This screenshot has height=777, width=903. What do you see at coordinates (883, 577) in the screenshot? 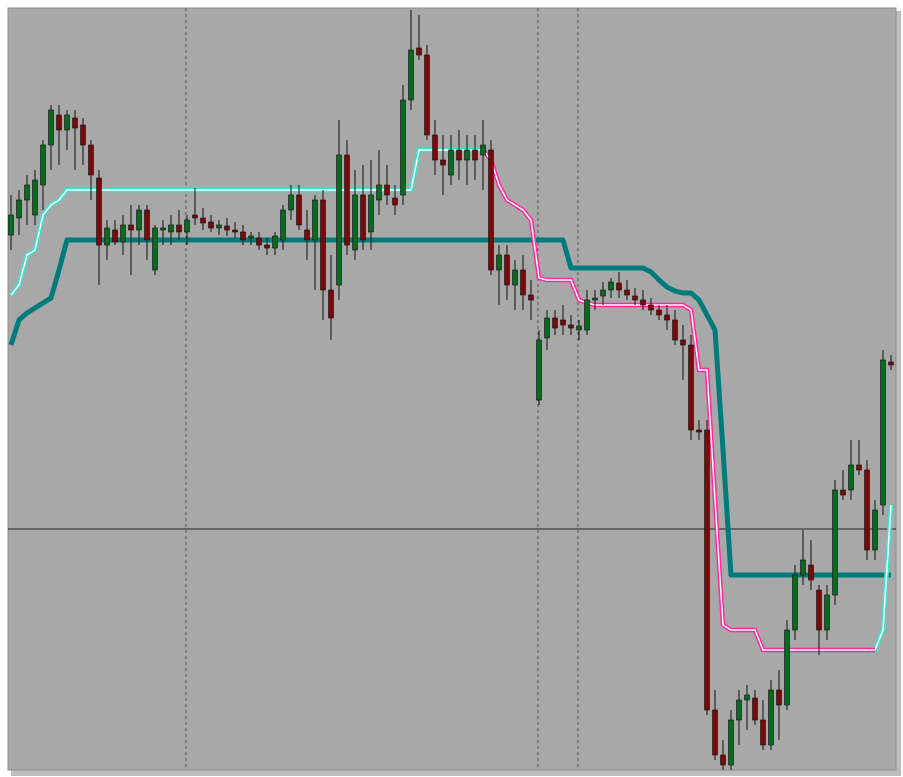
I see `band-line-inner` at bounding box center [883, 577].